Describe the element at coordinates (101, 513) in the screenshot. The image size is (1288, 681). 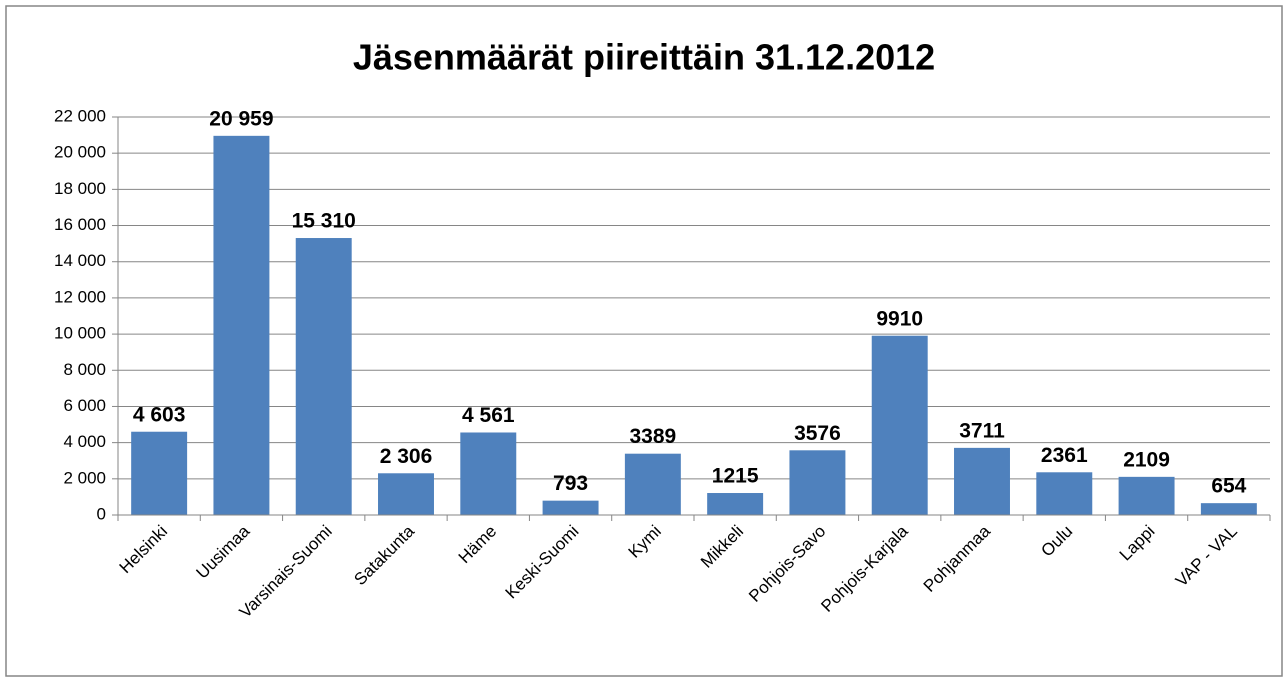
I see `y-tick-label: 0` at that location.